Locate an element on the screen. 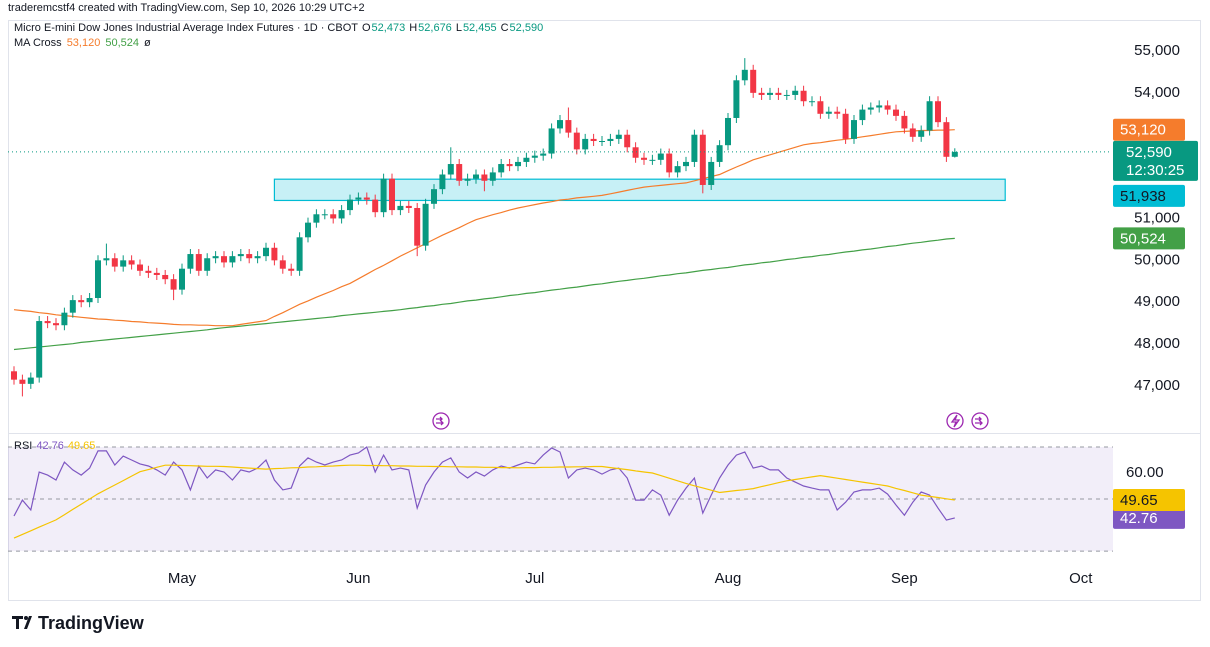 The width and height of the screenshot is (1210, 647). overlay-title: MA Cross is located at coordinates (38, 43).